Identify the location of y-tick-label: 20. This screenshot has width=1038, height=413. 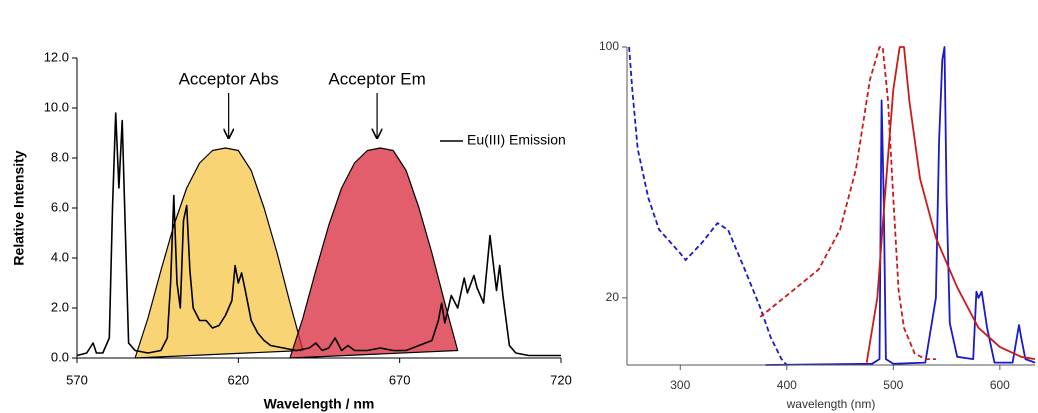
(613, 297).